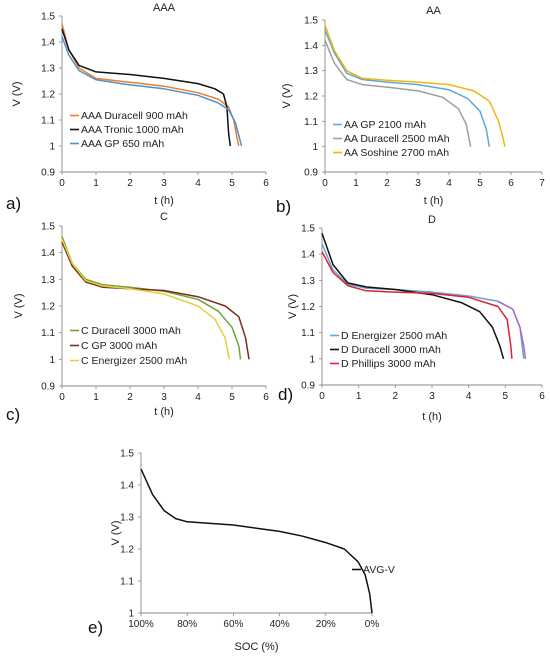  What do you see at coordinates (134, 361) in the screenshot?
I see `legend-entry: C Energizer 2500 mAh` at bounding box center [134, 361].